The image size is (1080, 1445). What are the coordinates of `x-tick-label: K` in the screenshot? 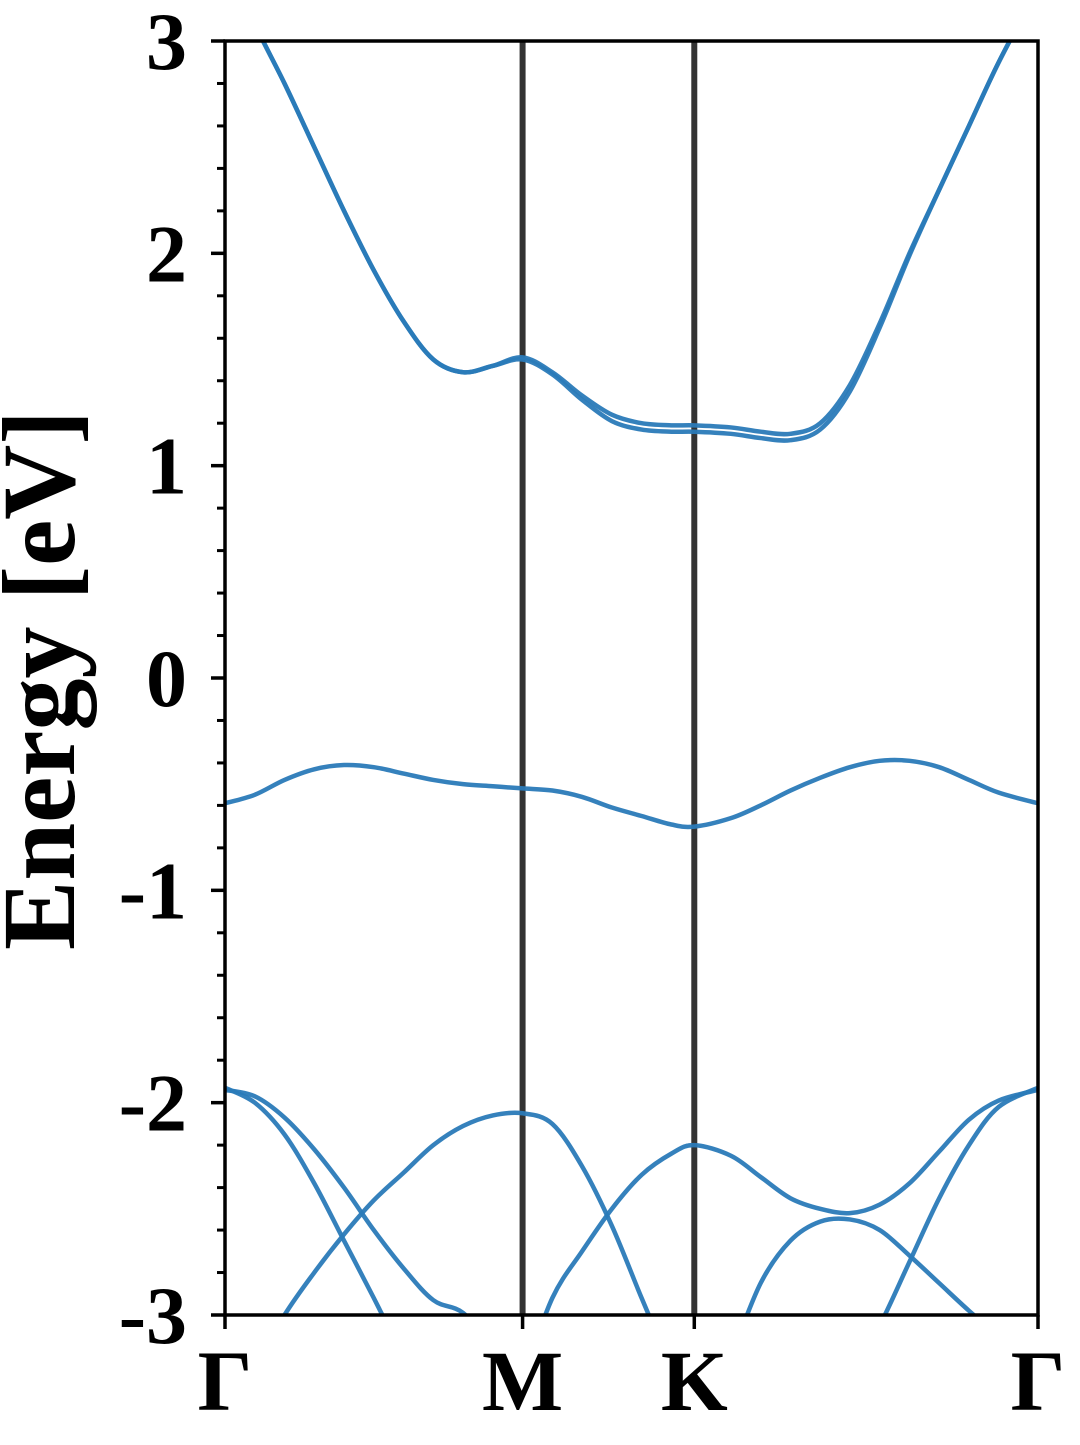 It's located at (694, 1381).